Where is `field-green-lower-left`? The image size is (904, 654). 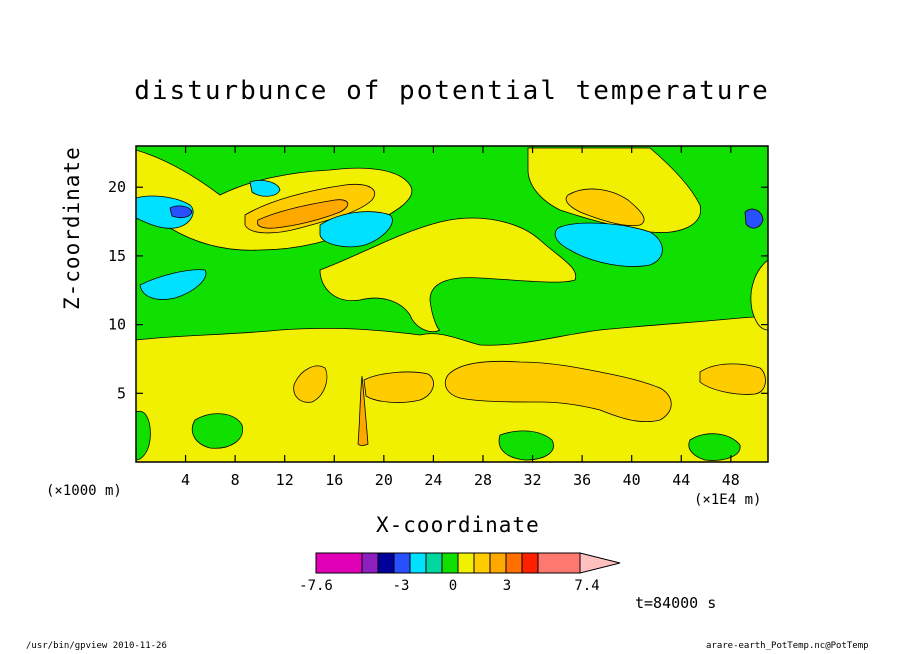
field-green-lower-left is located at coordinates (143, 435).